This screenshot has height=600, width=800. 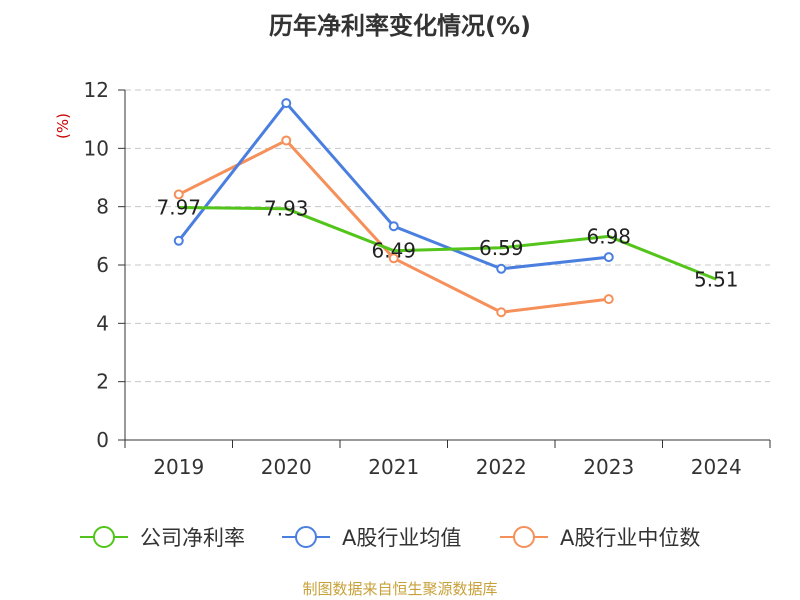 What do you see at coordinates (393, 251) in the screenshot?
I see `data-label: 6.49` at bounding box center [393, 251].